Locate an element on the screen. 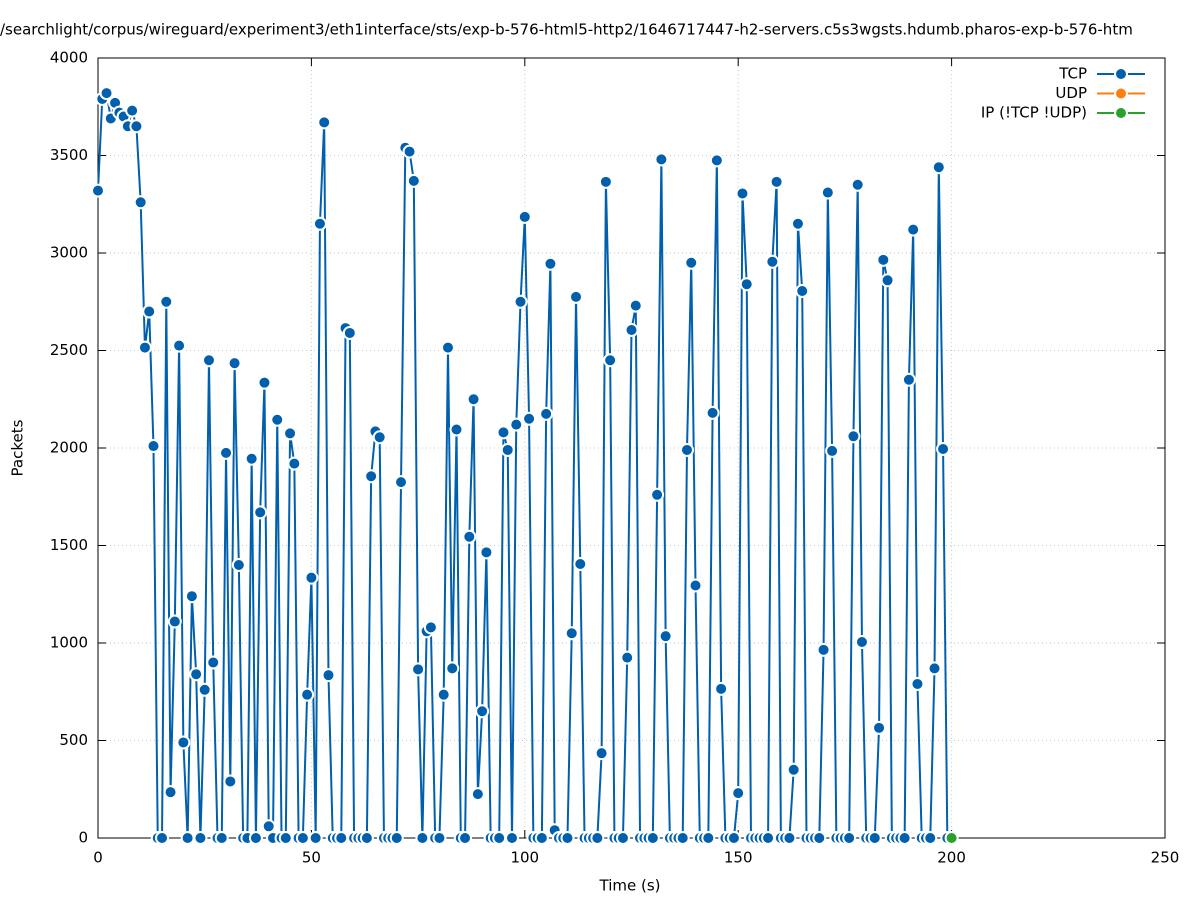  y-tick-label: 2500 is located at coordinates (69, 350).